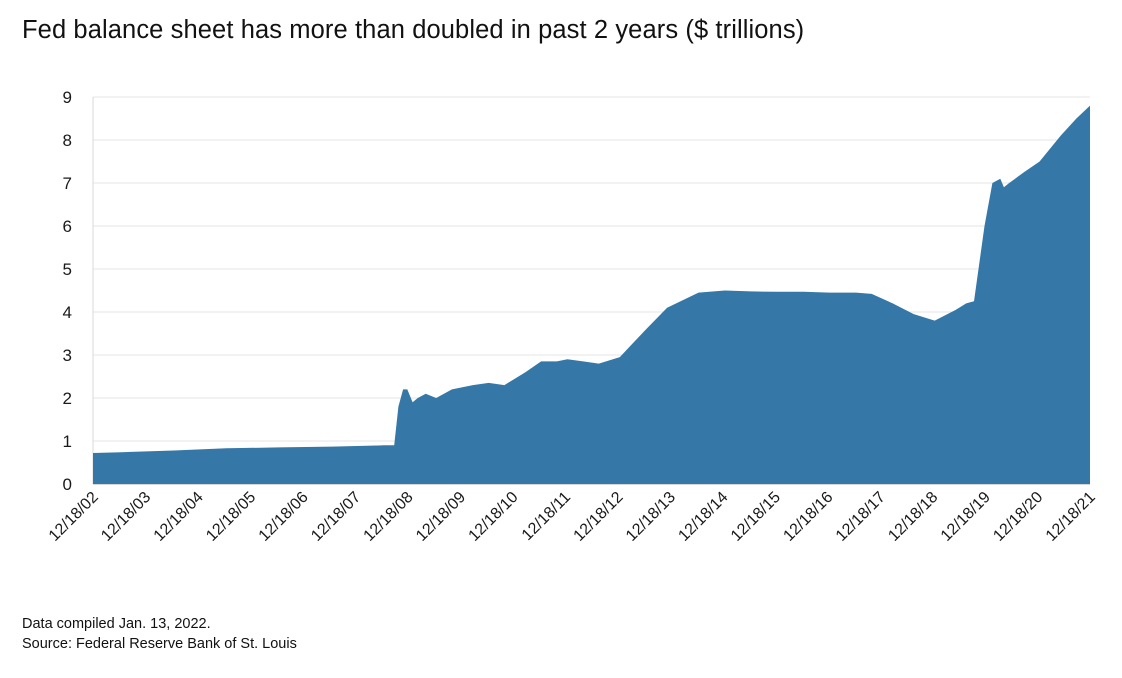 The image size is (1122, 678). Describe the element at coordinates (67, 291) in the screenshot. I see `y-axis-ticks: 0 1 2 3 4 5 6 7 8 9` at that location.